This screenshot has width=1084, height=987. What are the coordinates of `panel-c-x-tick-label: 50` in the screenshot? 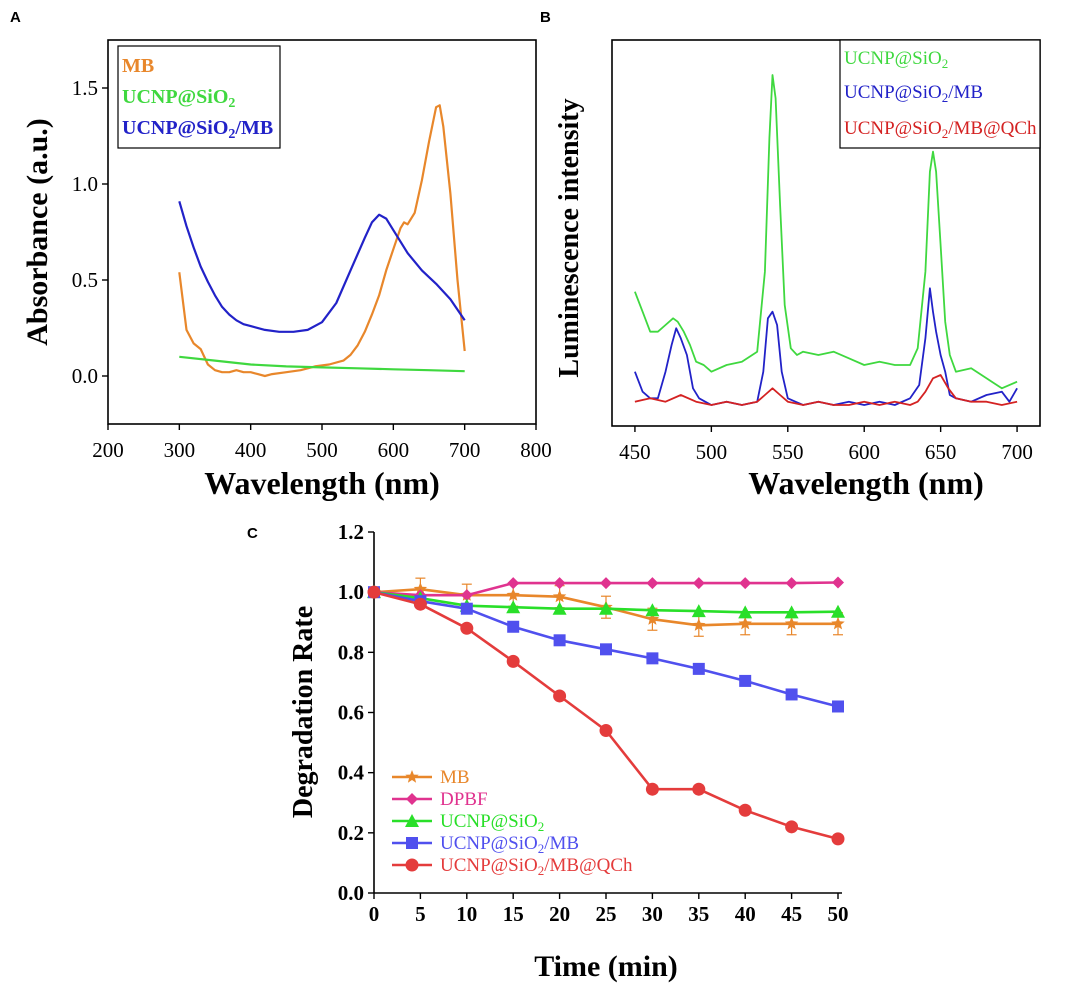 It's located at (838, 914).